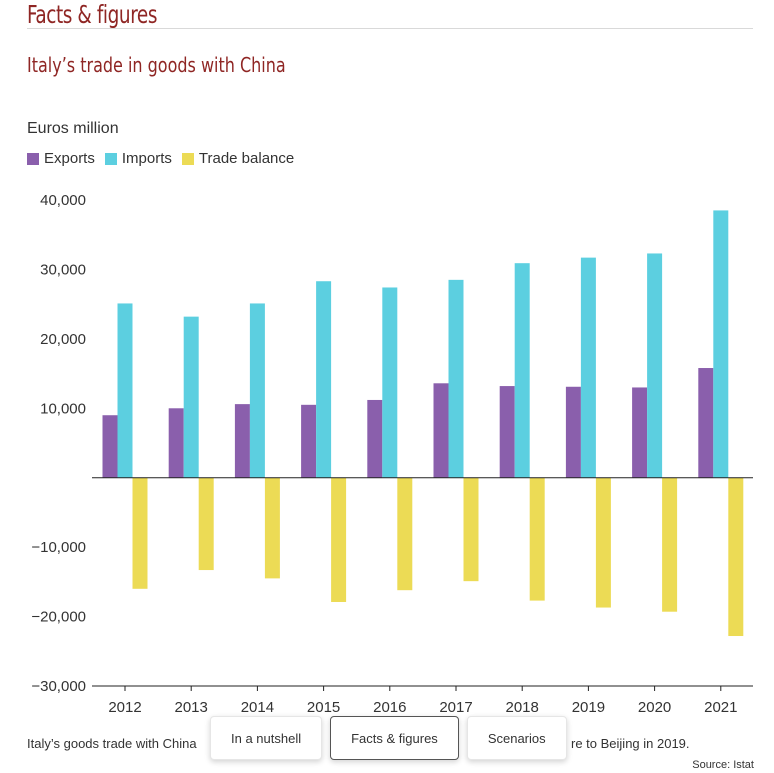 The width and height of the screenshot is (774, 773). I want to click on y-tick-label: 30,000, so click(63, 269).